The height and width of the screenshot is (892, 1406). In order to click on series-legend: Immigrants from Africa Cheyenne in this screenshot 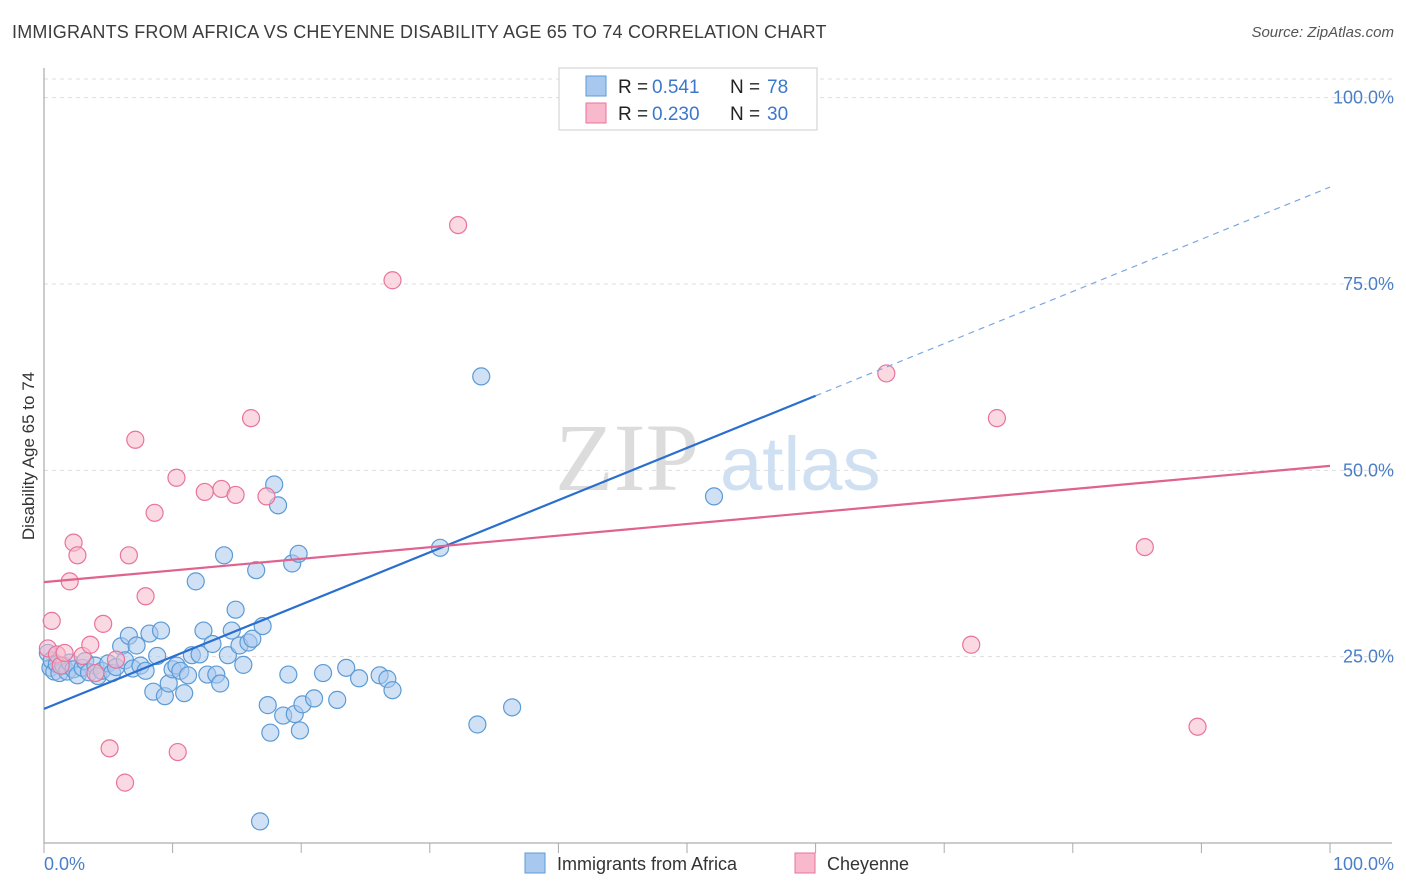, I will do `click(716, 863)`.